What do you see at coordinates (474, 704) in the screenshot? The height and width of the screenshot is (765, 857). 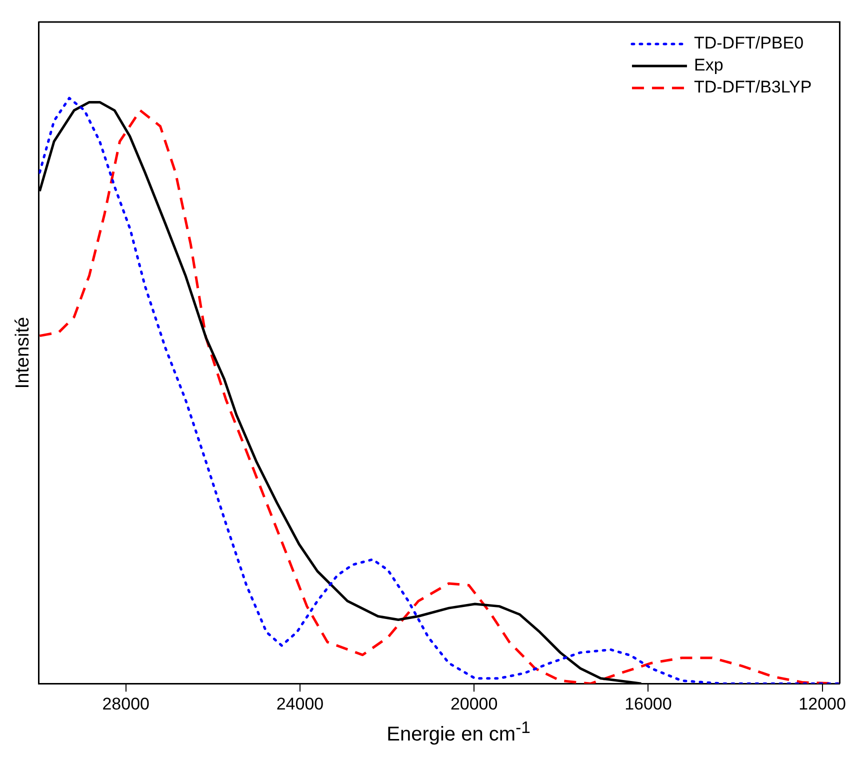 I see `x-tick-label: 20000` at bounding box center [474, 704].